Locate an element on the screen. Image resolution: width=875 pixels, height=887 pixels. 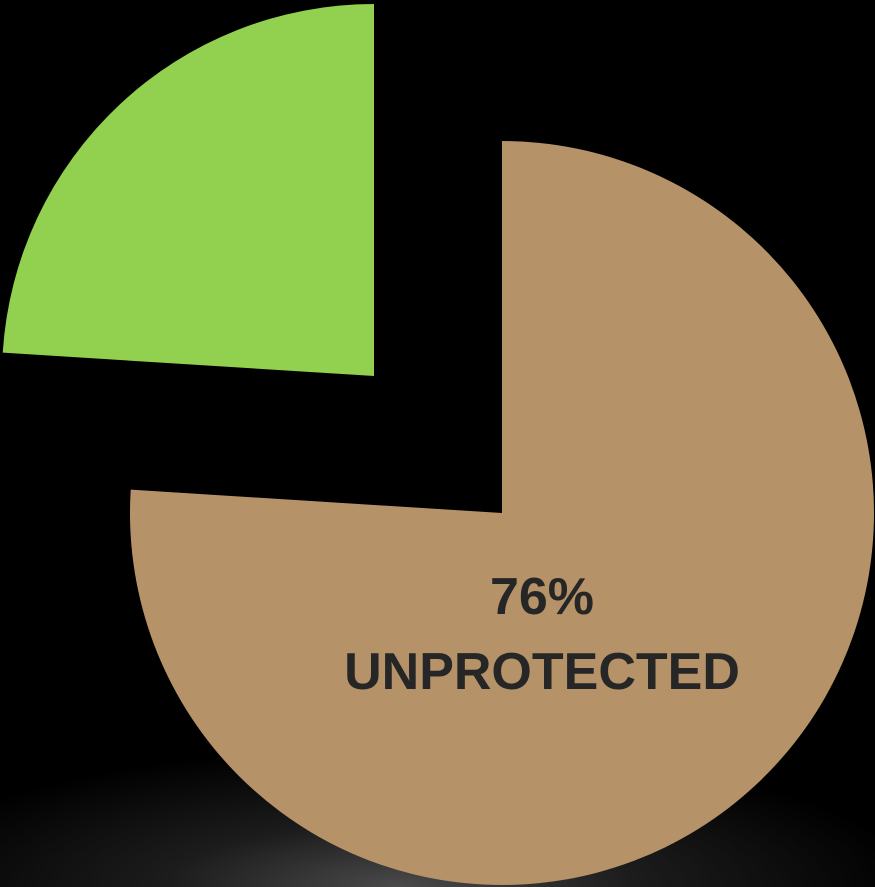
pie-labels: 76% UNPROTECTED is located at coordinates (542, 634).